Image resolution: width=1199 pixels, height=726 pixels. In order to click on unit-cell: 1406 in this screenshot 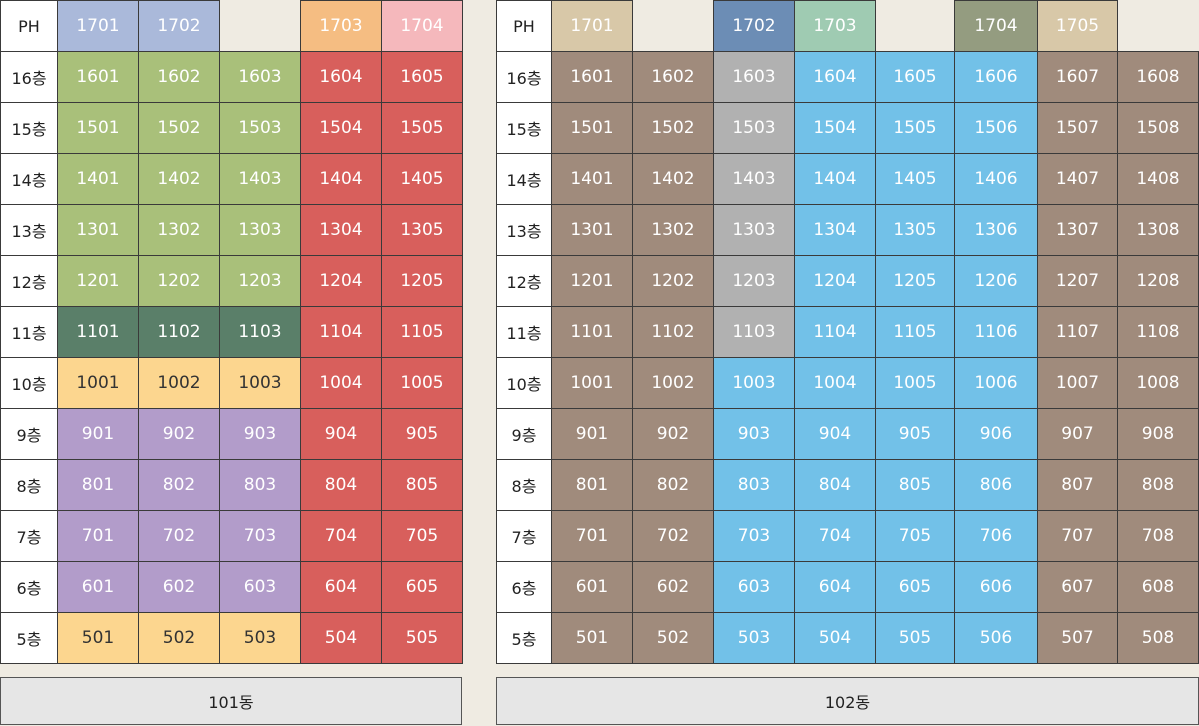, I will do `click(996, 179)`.